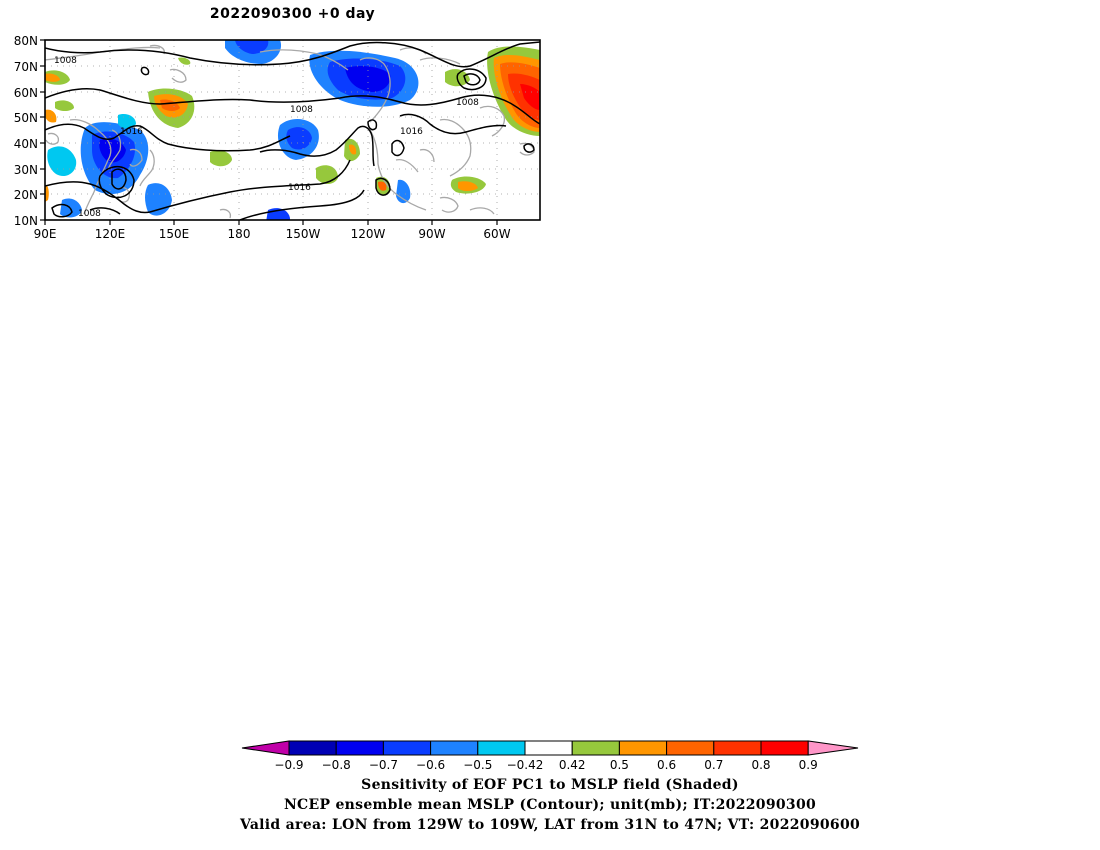  Describe the element at coordinates (525, 765) in the screenshot. I see `colorbar-tick-label: −0.42` at that location.